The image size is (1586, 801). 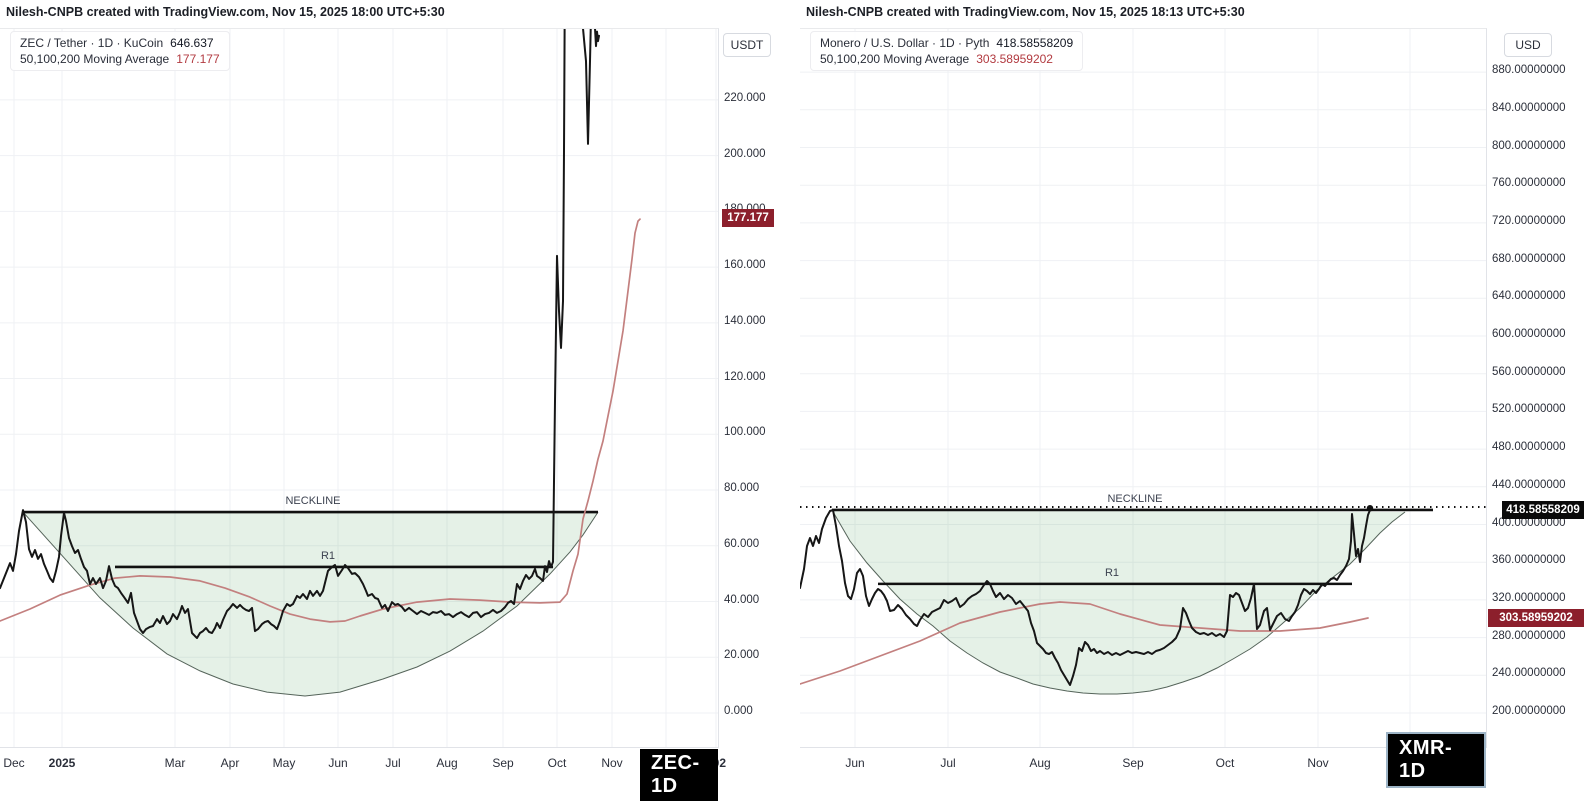 I want to click on price-axis-tick: 220.000, so click(x=745, y=97).